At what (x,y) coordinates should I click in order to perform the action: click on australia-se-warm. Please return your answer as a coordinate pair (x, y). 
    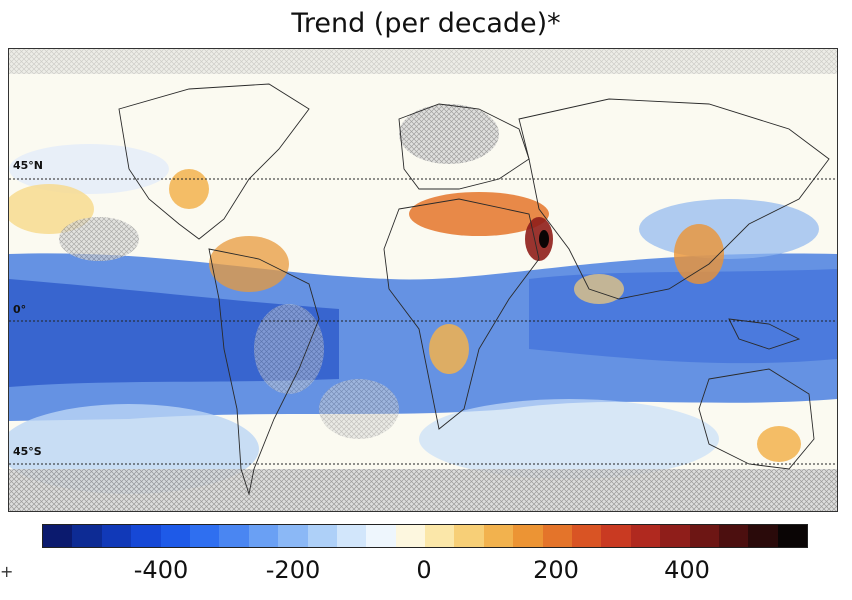
    Looking at the image, I should click on (779, 444).